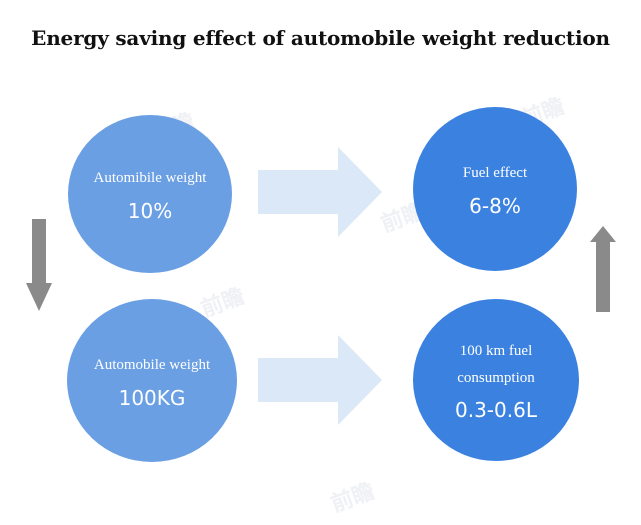  What do you see at coordinates (495, 173) in the screenshot?
I see `node-label: Fuel effect` at bounding box center [495, 173].